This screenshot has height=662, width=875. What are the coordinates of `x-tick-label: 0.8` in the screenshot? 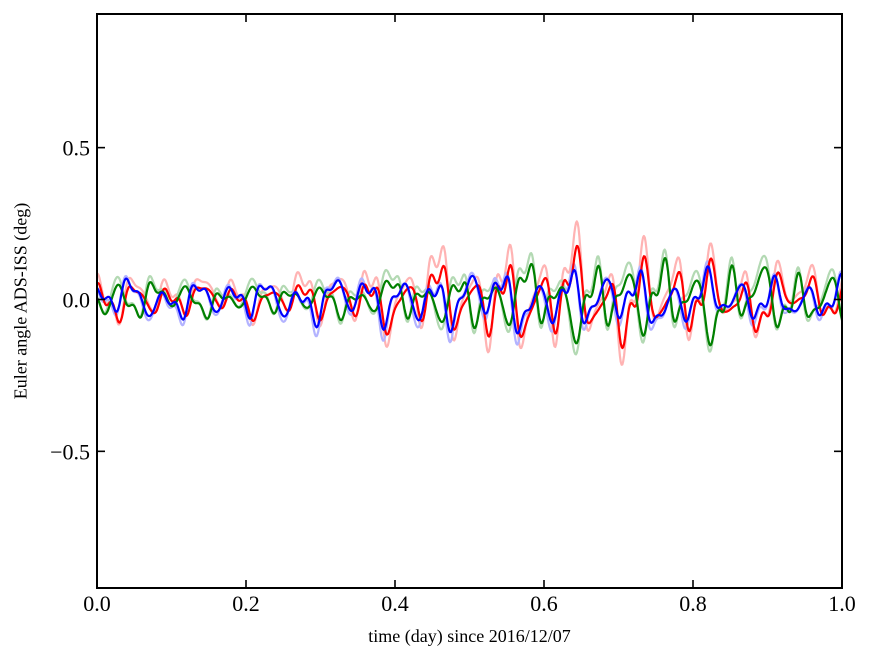 It's located at (693, 603).